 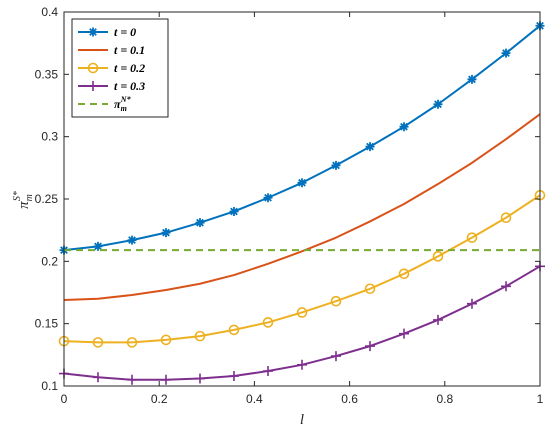 I want to click on legend-entry-2: t = 0.2, so click(x=111, y=68).